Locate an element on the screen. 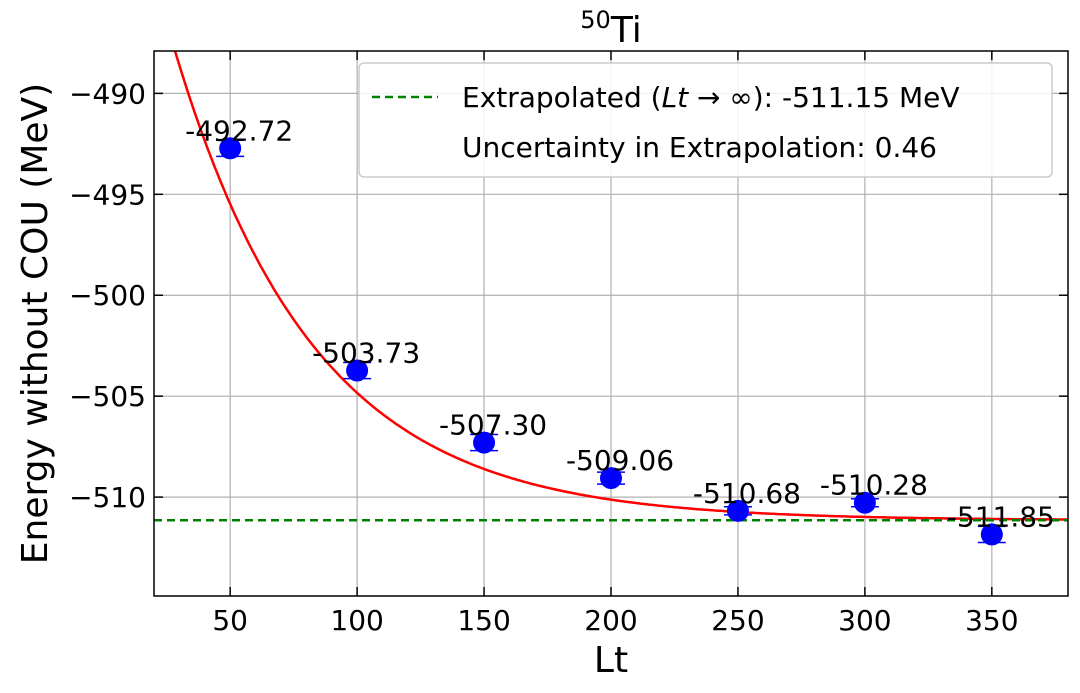 The height and width of the screenshot is (693, 1080). x-tick-label: 150 is located at coordinates (483, 620).